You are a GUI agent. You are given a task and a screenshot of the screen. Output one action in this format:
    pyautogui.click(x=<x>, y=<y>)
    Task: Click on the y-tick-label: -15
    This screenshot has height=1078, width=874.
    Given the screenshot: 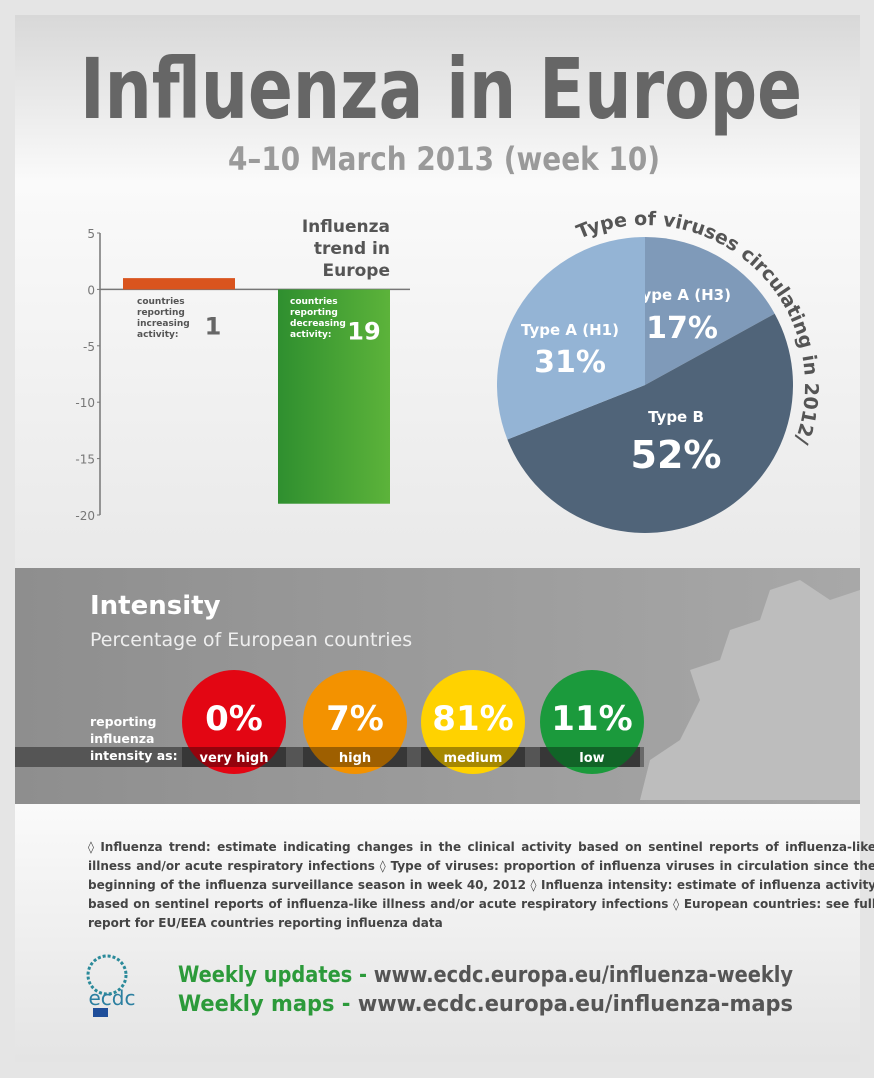 What is the action you would take?
    pyautogui.click(x=85, y=460)
    